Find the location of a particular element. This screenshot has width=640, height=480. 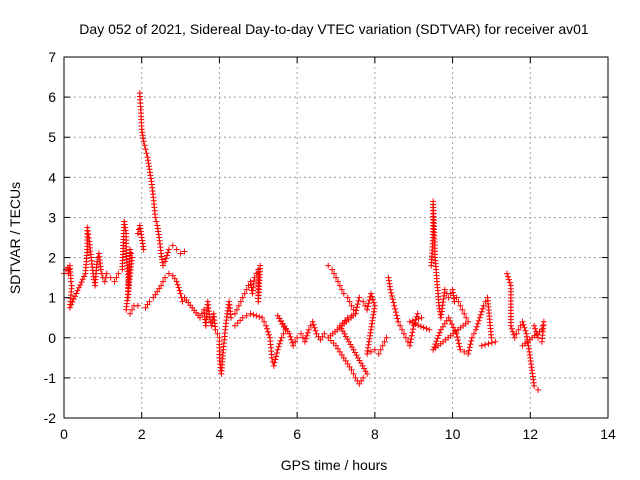

x-tick-label: 2 is located at coordinates (142, 434).